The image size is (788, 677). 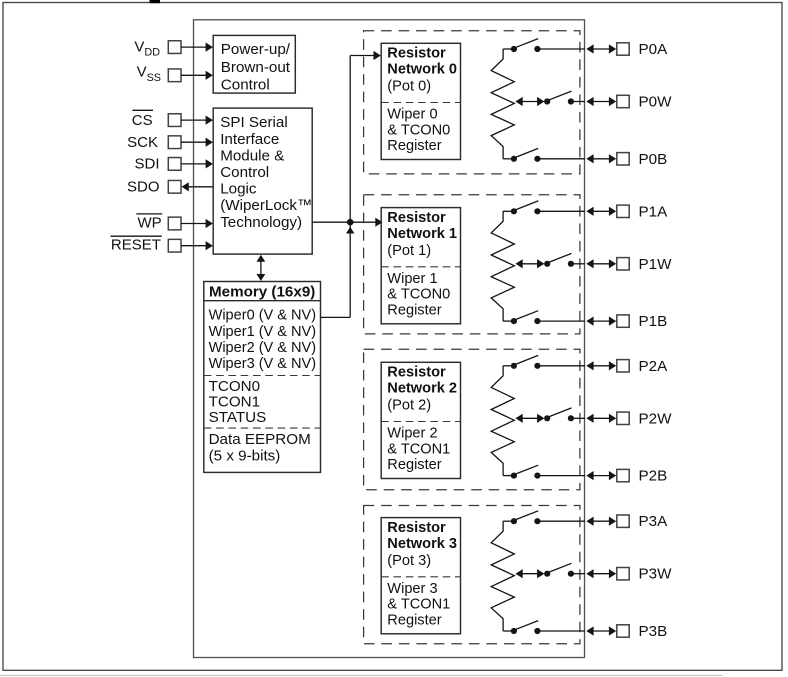 What do you see at coordinates (654, 521) in the screenshot?
I see `svg-text: P3A` at bounding box center [654, 521].